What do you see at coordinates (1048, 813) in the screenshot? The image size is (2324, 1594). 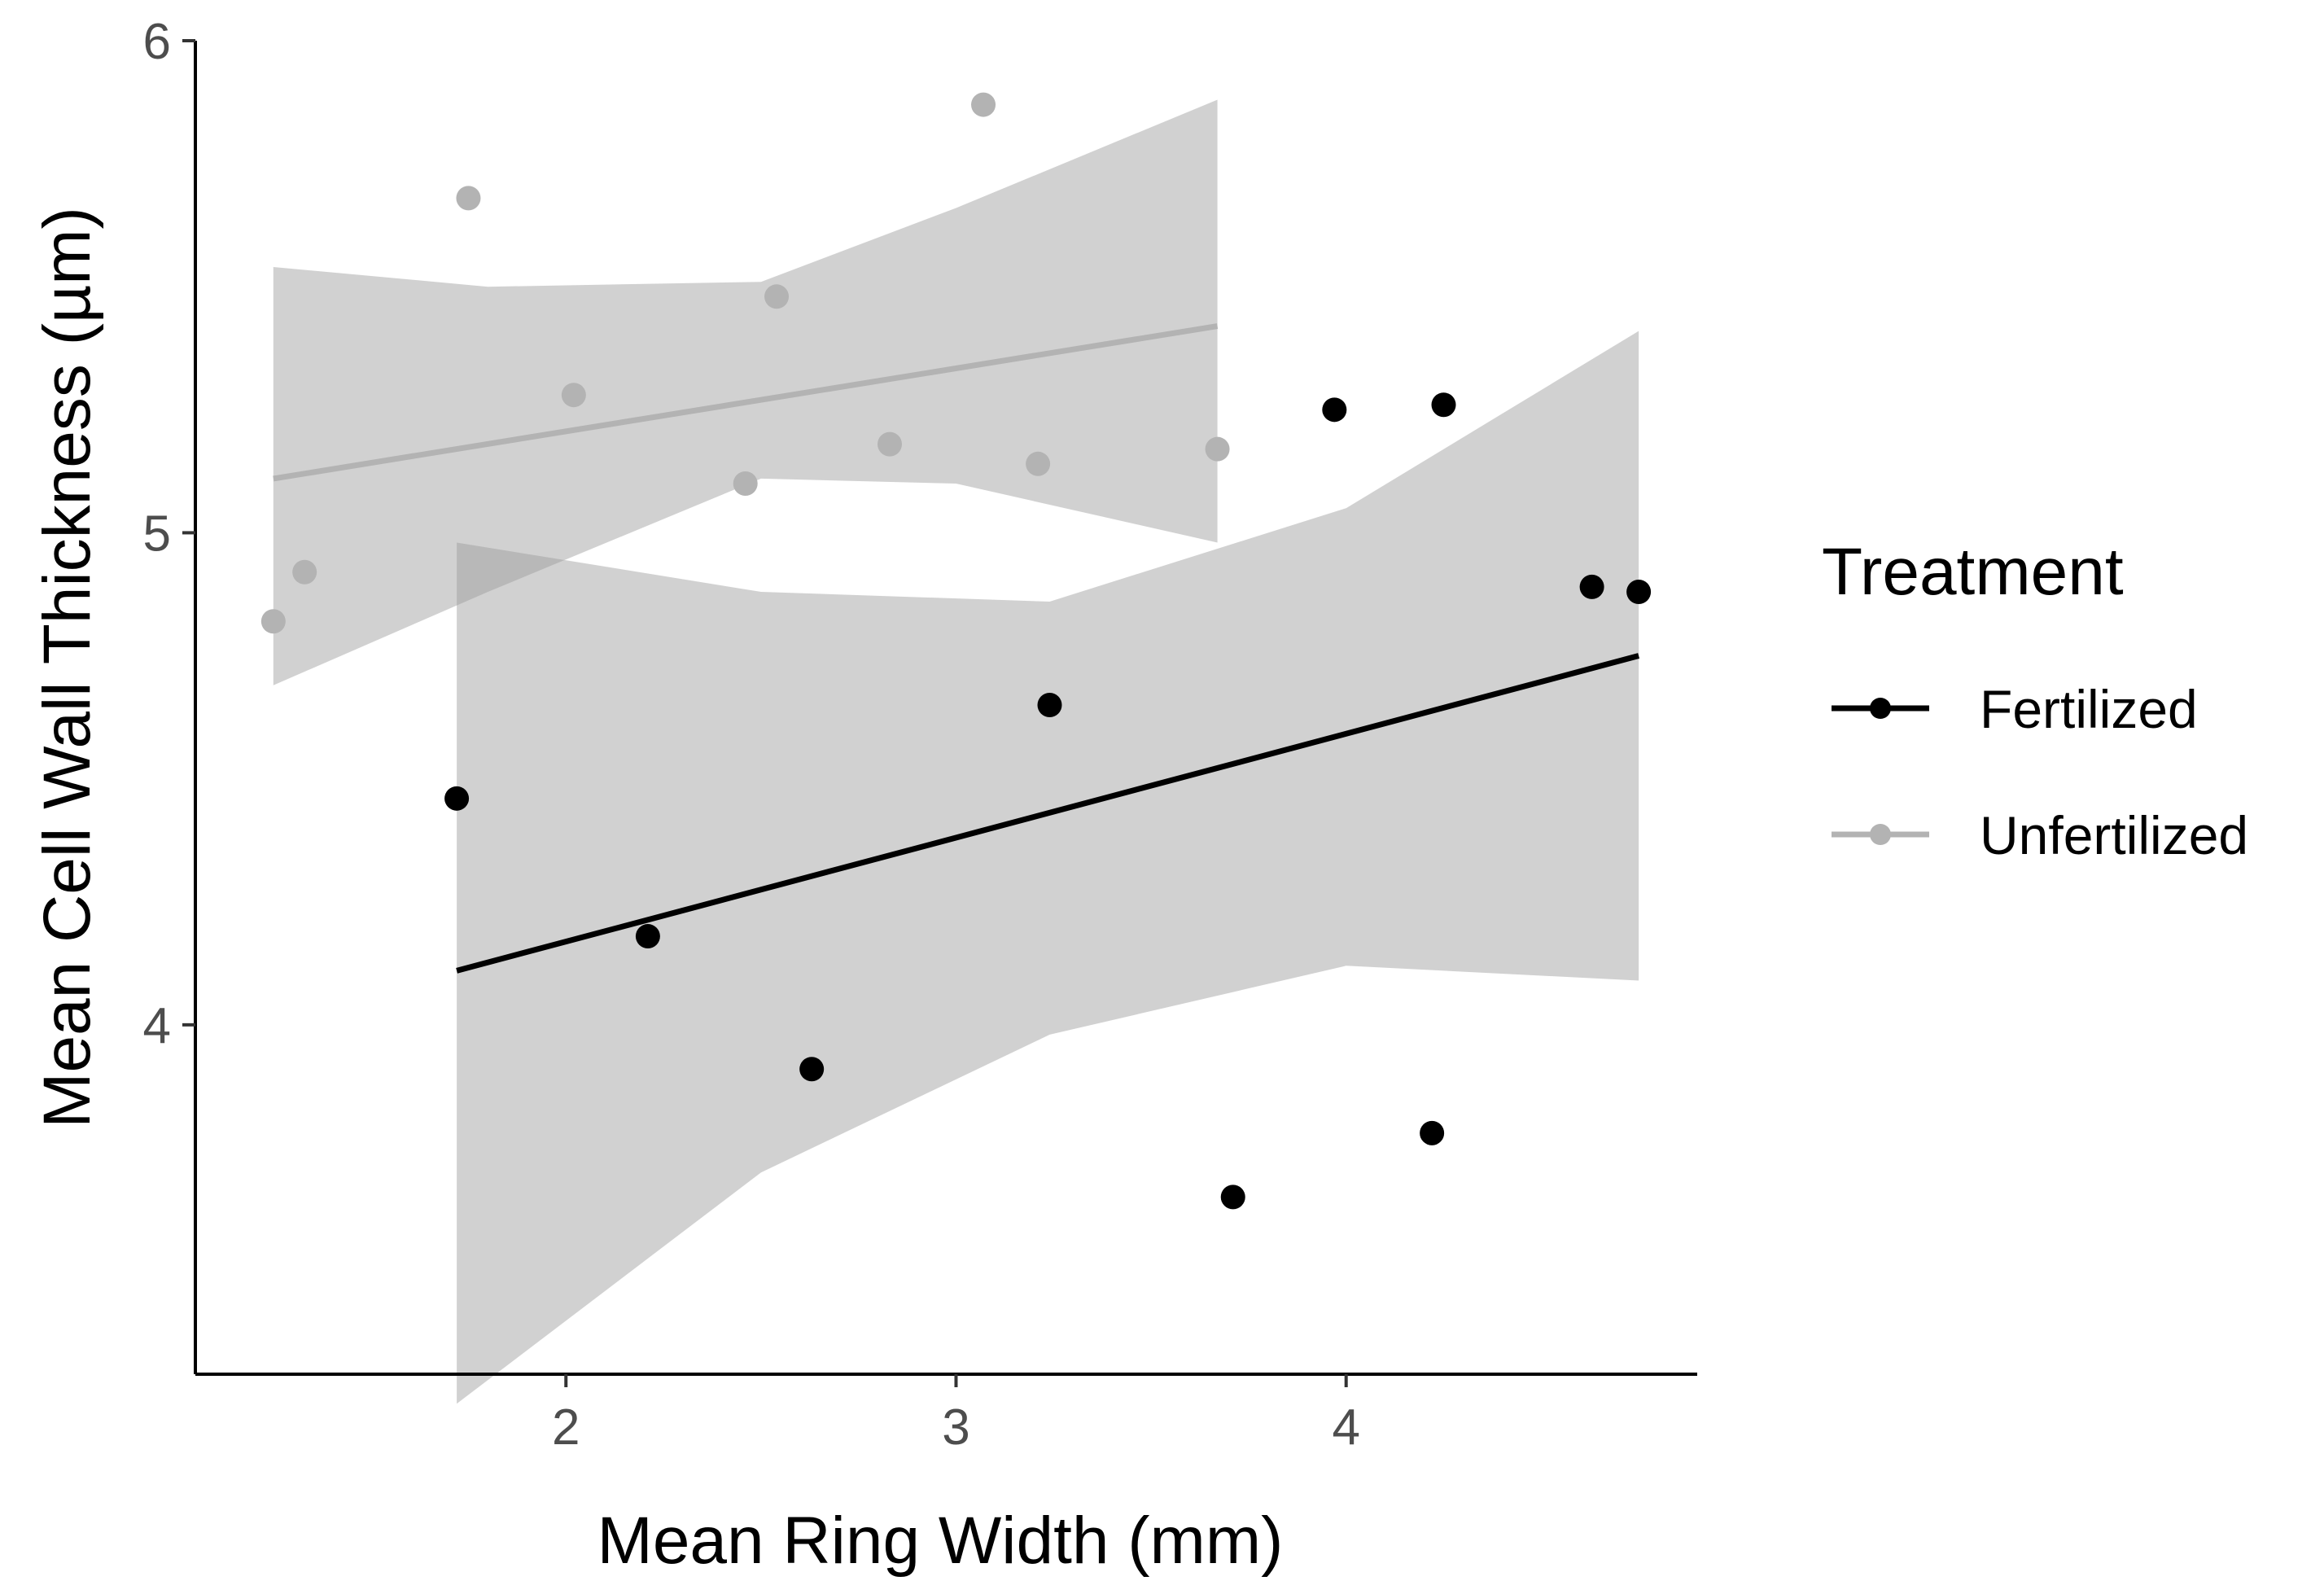 I see `fit-line-fertilized` at bounding box center [1048, 813].